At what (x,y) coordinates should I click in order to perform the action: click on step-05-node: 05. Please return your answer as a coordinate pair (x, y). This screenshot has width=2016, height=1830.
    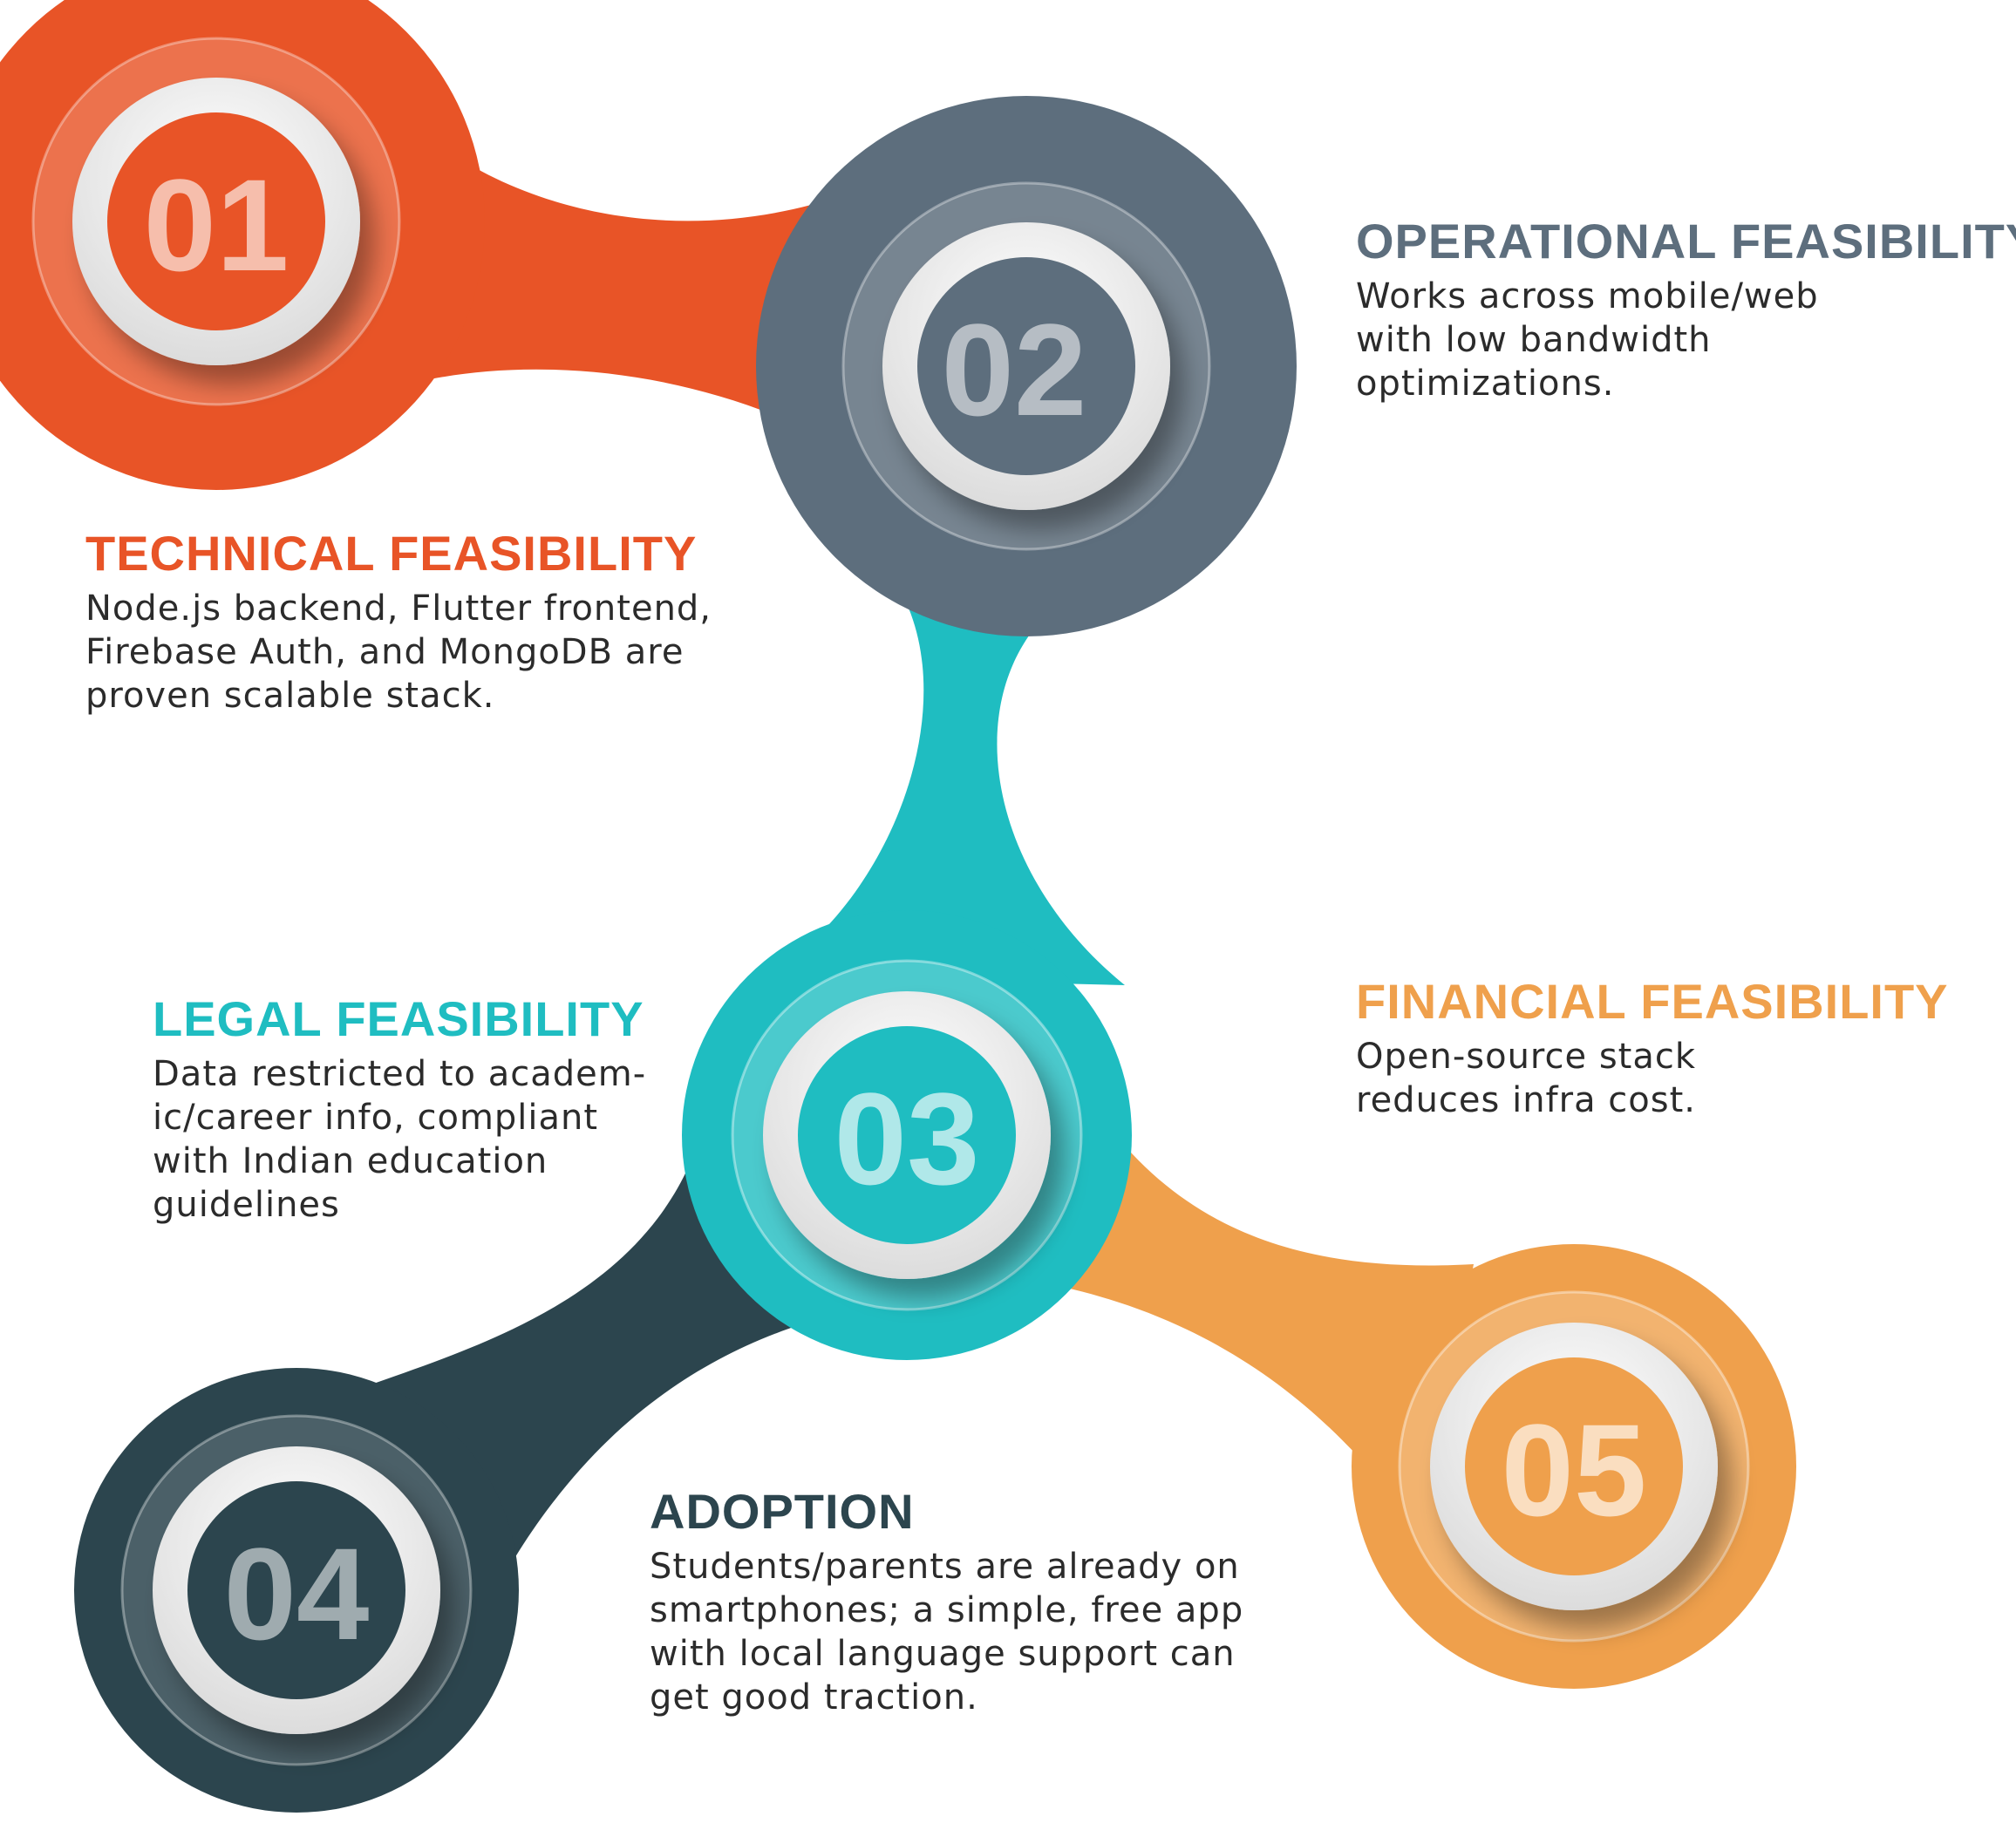
    Looking at the image, I should click on (1574, 1467).